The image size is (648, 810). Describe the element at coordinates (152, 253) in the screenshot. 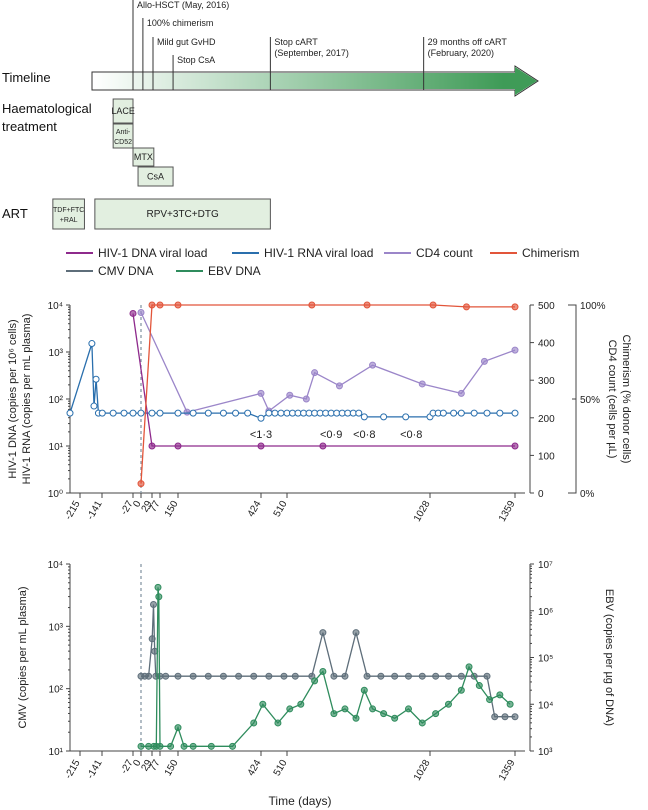

I see `legend-label: HIV-1 DNA viral load` at that location.